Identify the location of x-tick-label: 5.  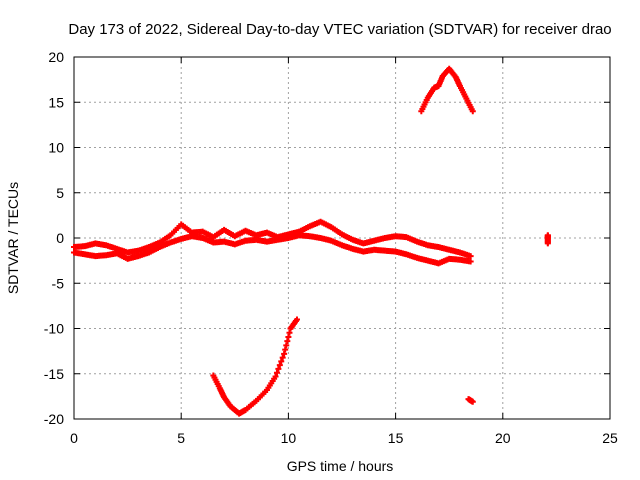
(181, 438).